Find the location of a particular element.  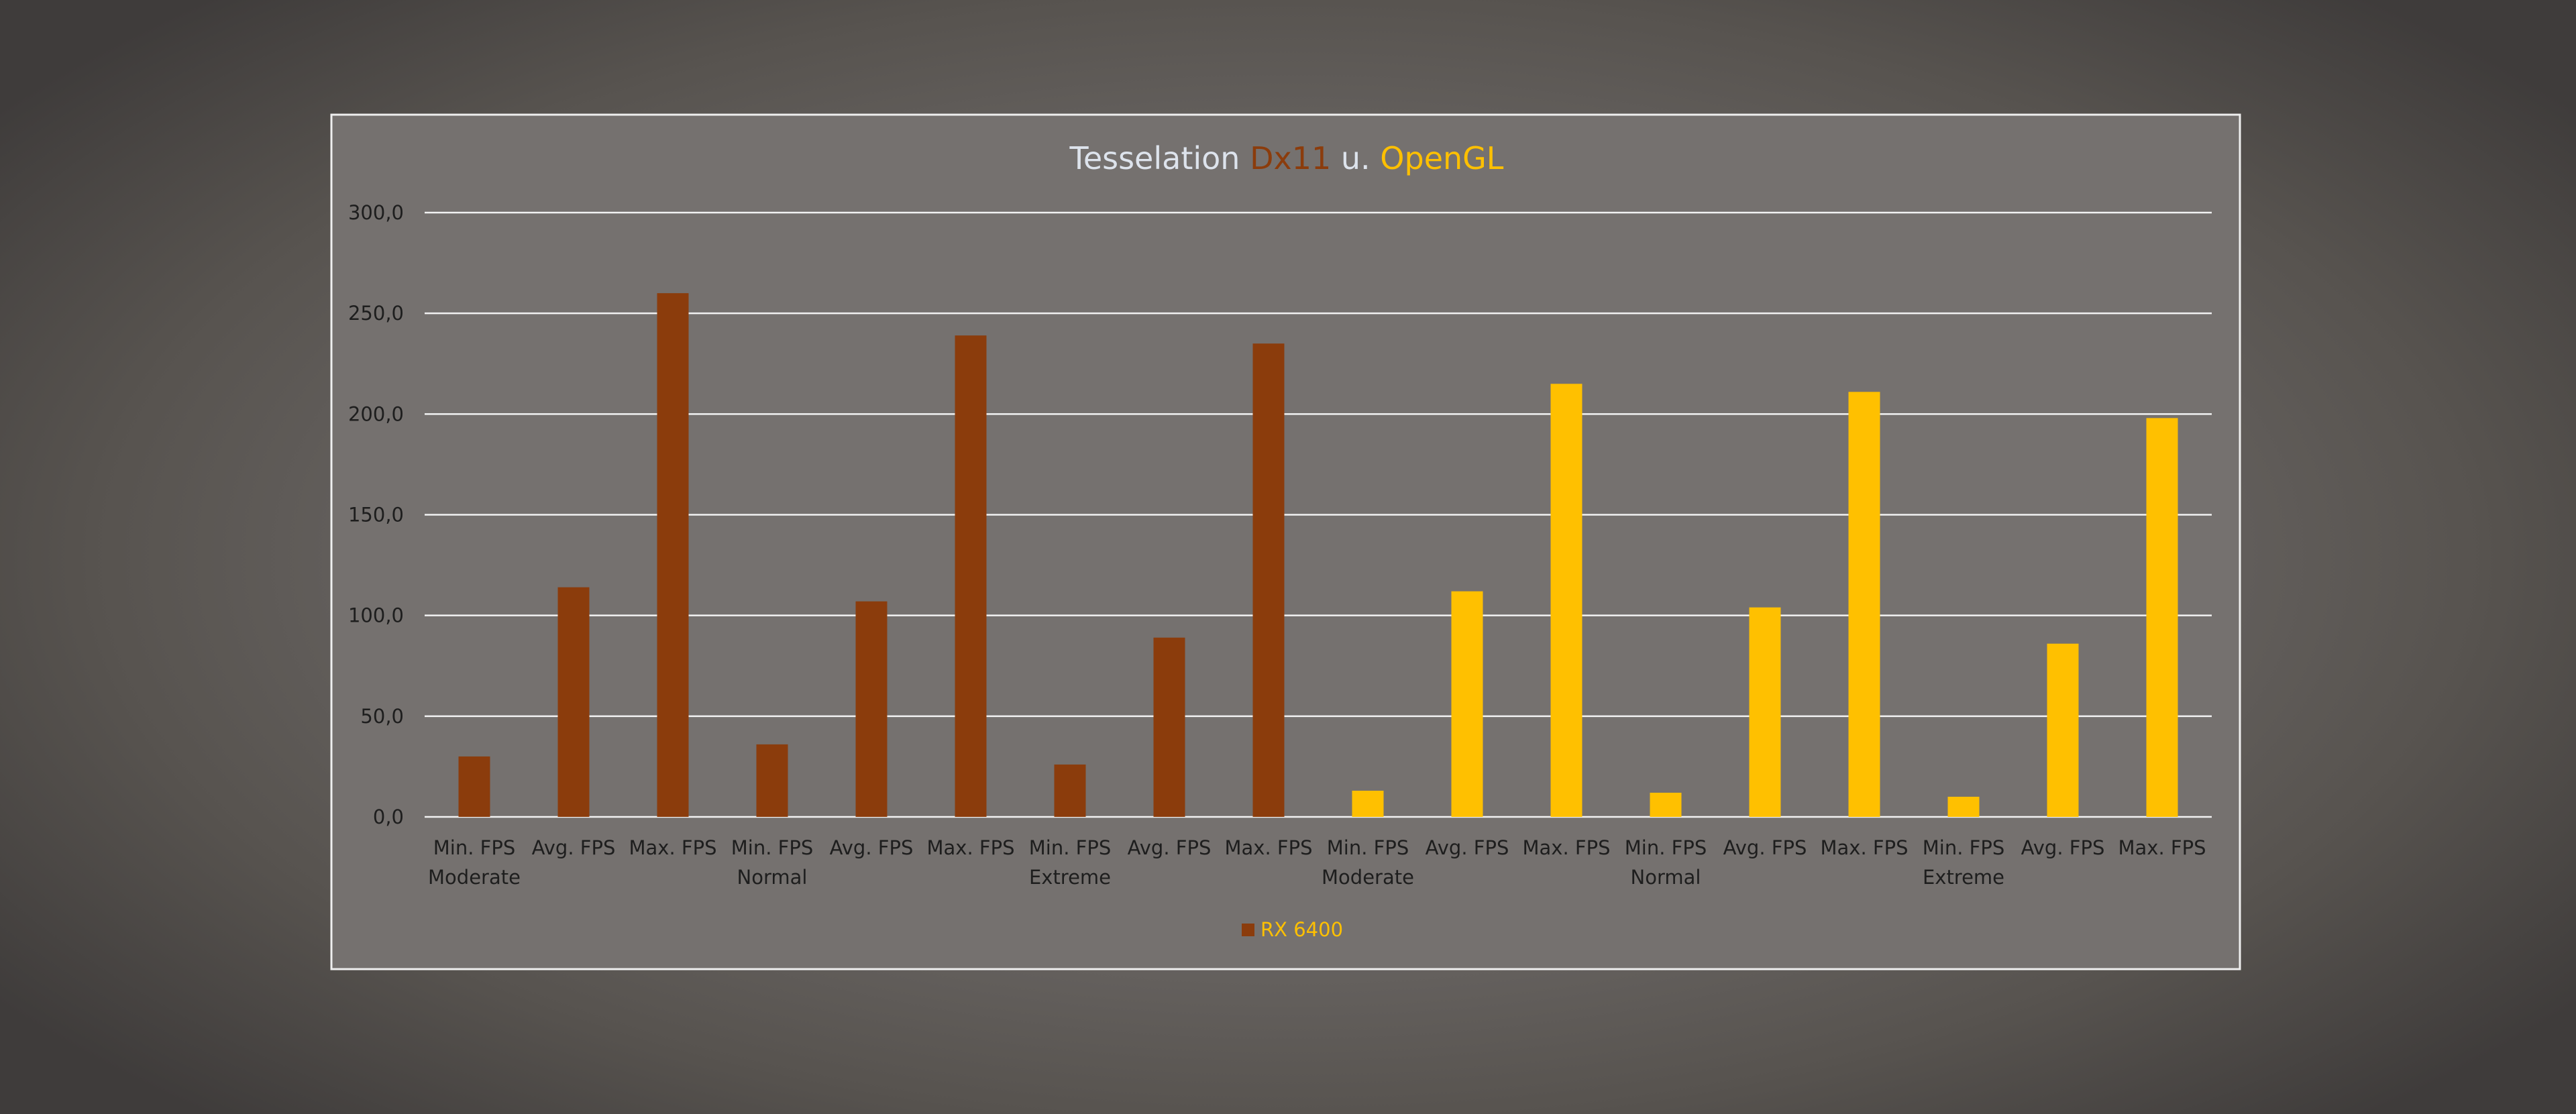

y-tick-label: 250,0 is located at coordinates (376, 313).